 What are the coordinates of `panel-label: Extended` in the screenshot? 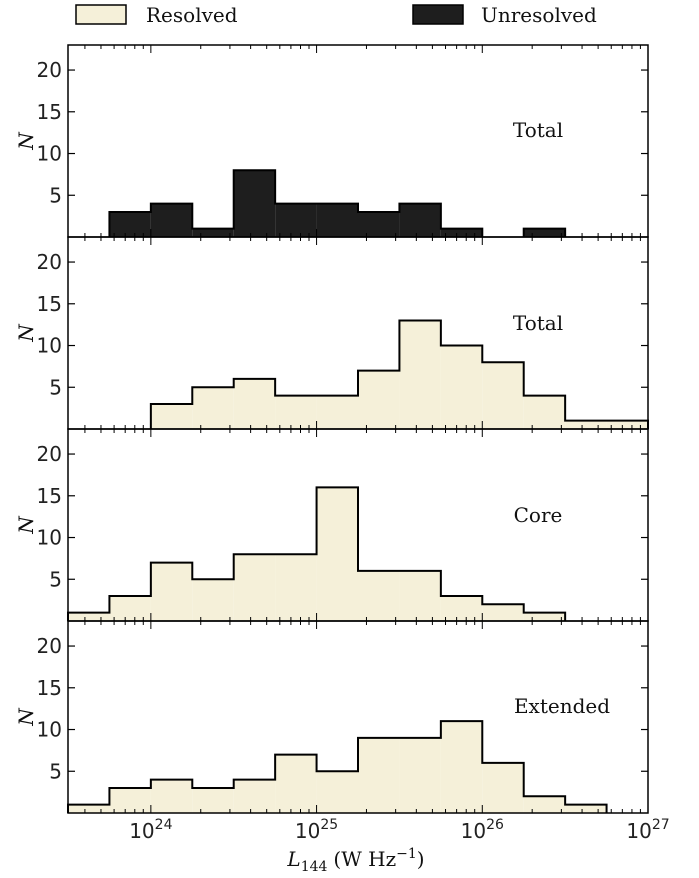 It's located at (562, 706).